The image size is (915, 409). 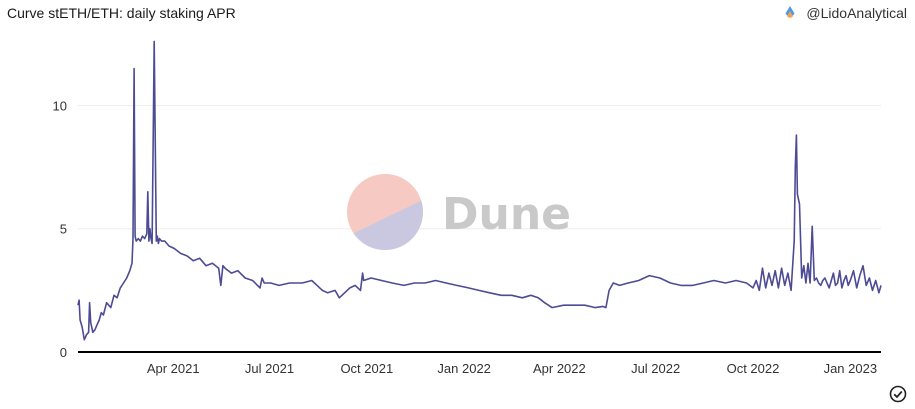 What do you see at coordinates (753, 368) in the screenshot?
I see `x-tick-label: Oct 2022` at bounding box center [753, 368].